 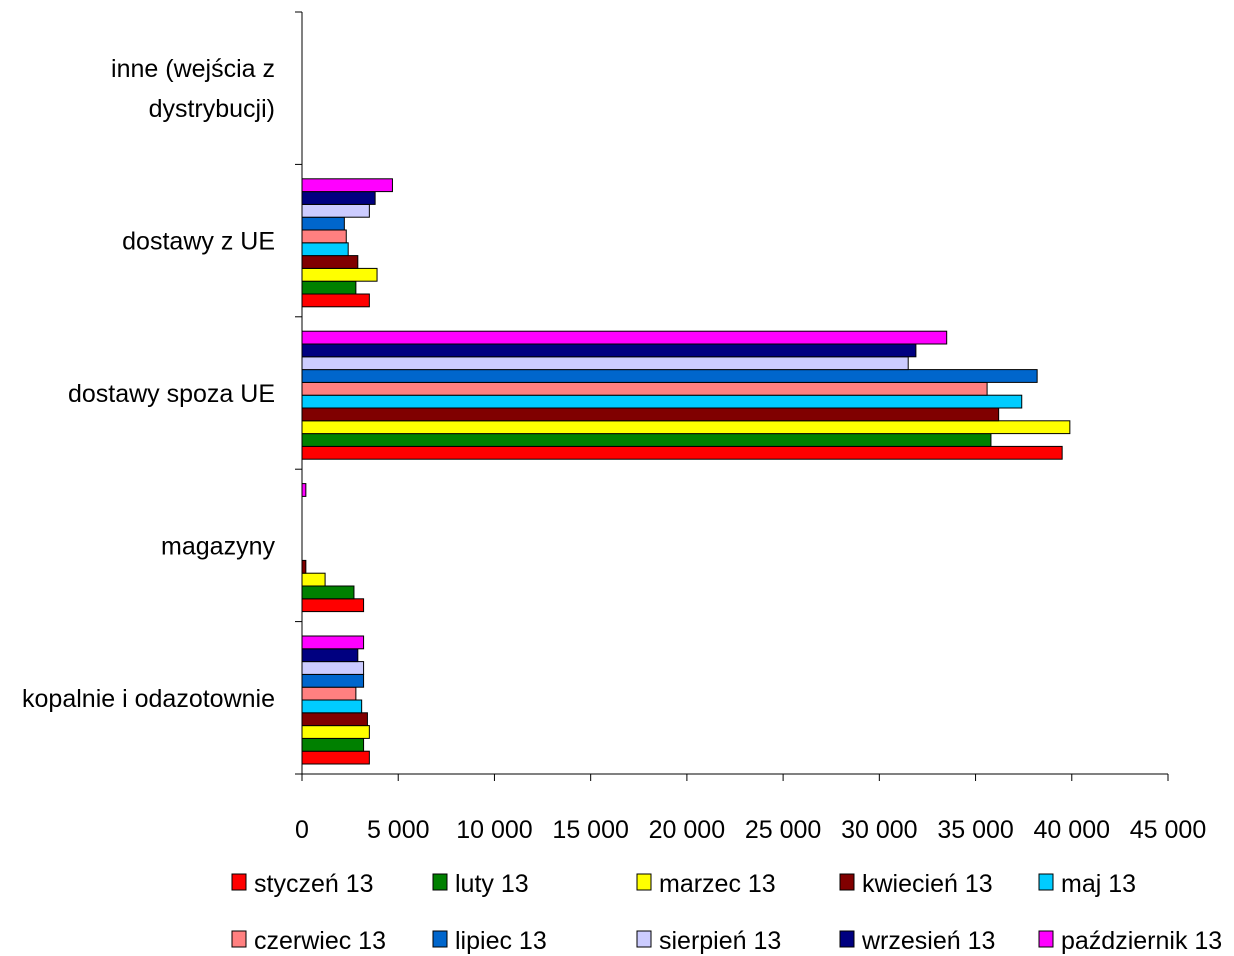 What do you see at coordinates (687, 830) in the screenshot?
I see `x-tick-label: 20 000` at bounding box center [687, 830].